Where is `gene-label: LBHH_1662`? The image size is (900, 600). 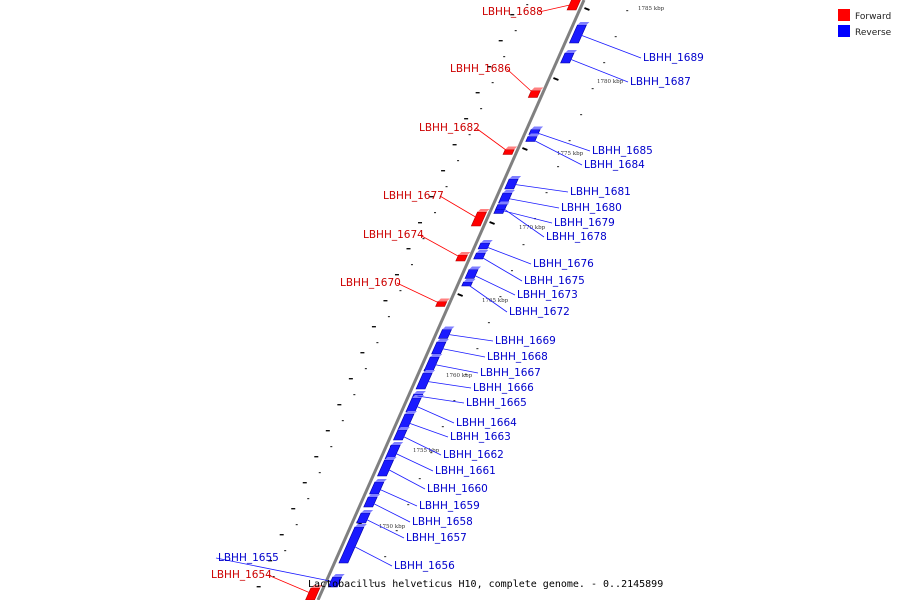 gene-label: LBHH_1662 is located at coordinates (473, 455).